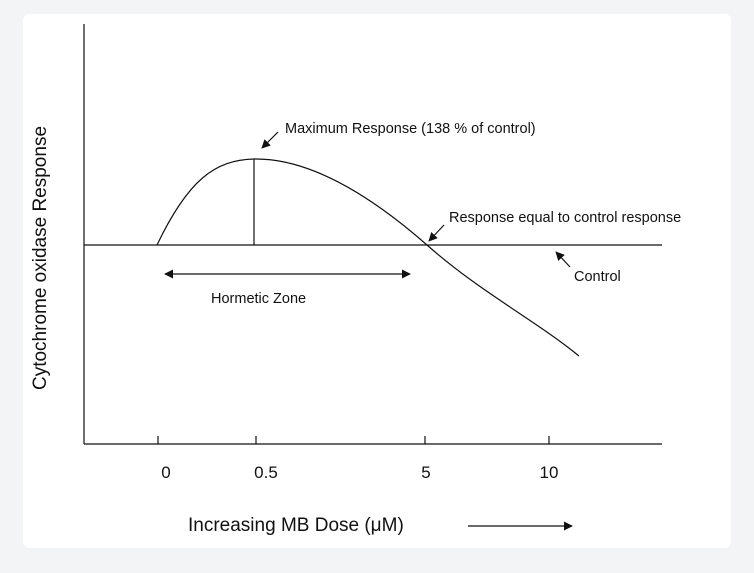 The width and height of the screenshot is (754, 573). I want to click on x-tick-label: 0.5, so click(266, 472).